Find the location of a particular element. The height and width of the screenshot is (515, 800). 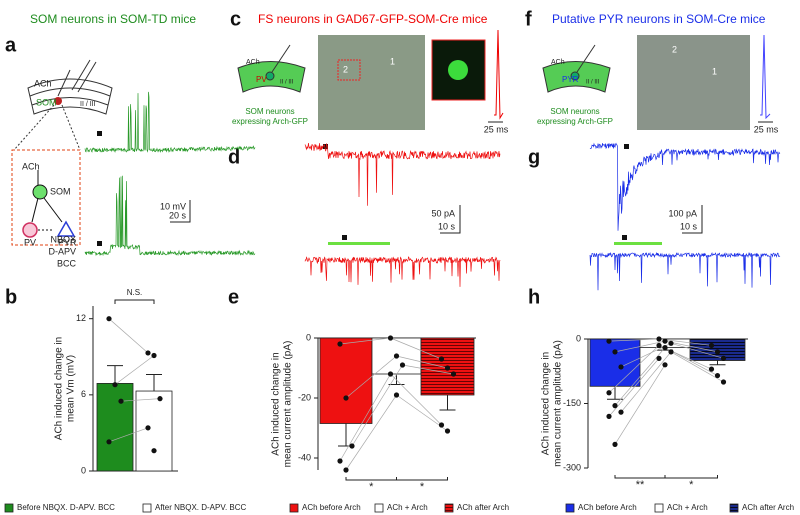

label: 1 is located at coordinates (392, 61).